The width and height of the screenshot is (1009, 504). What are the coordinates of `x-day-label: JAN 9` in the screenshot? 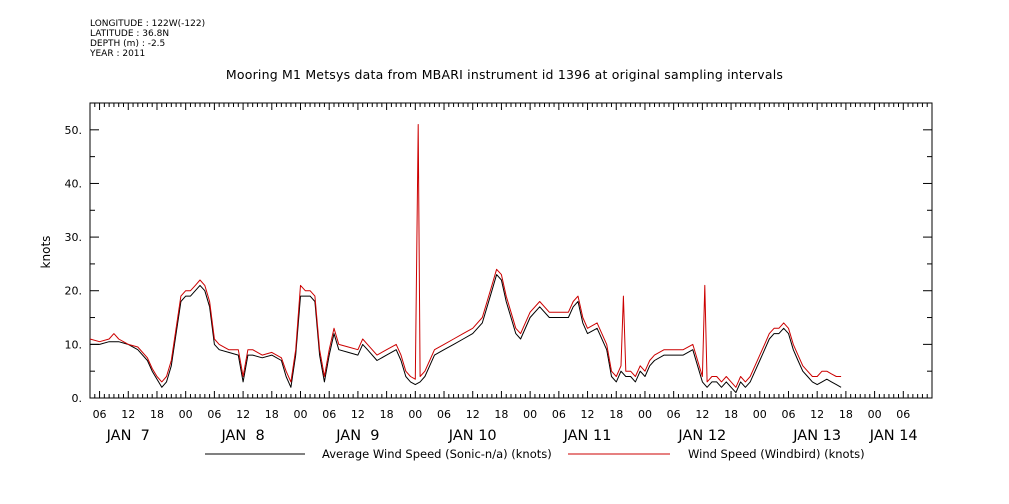 It's located at (357, 436).